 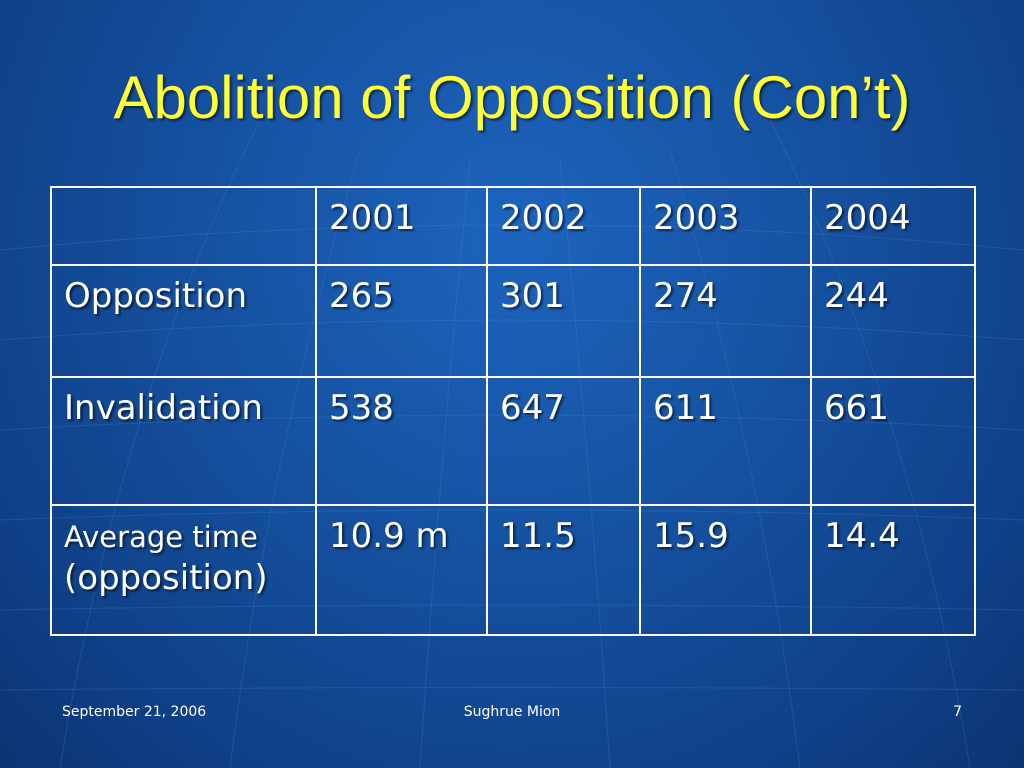 I want to click on table-cell: 538, so click(x=401, y=441).